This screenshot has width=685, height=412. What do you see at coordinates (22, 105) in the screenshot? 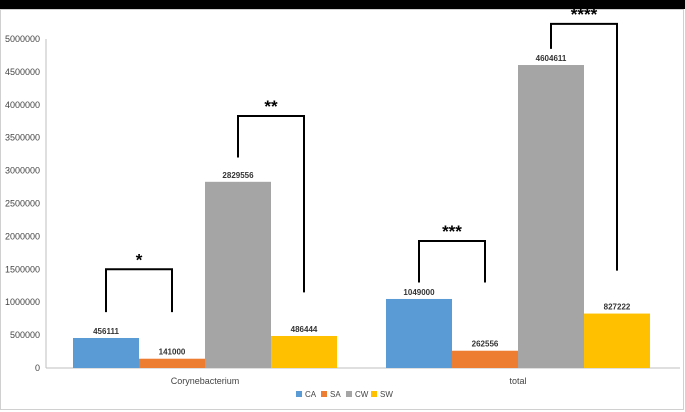
I see `y-tick-label: 4000000` at bounding box center [22, 105].